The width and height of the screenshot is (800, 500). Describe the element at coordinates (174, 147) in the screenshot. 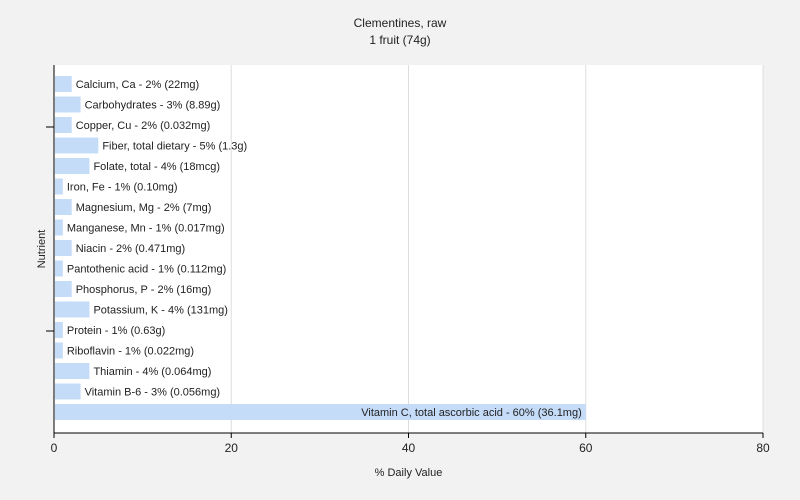

I see `bar-label: Fiber, total dietary - 5% (1.3g)` at that location.